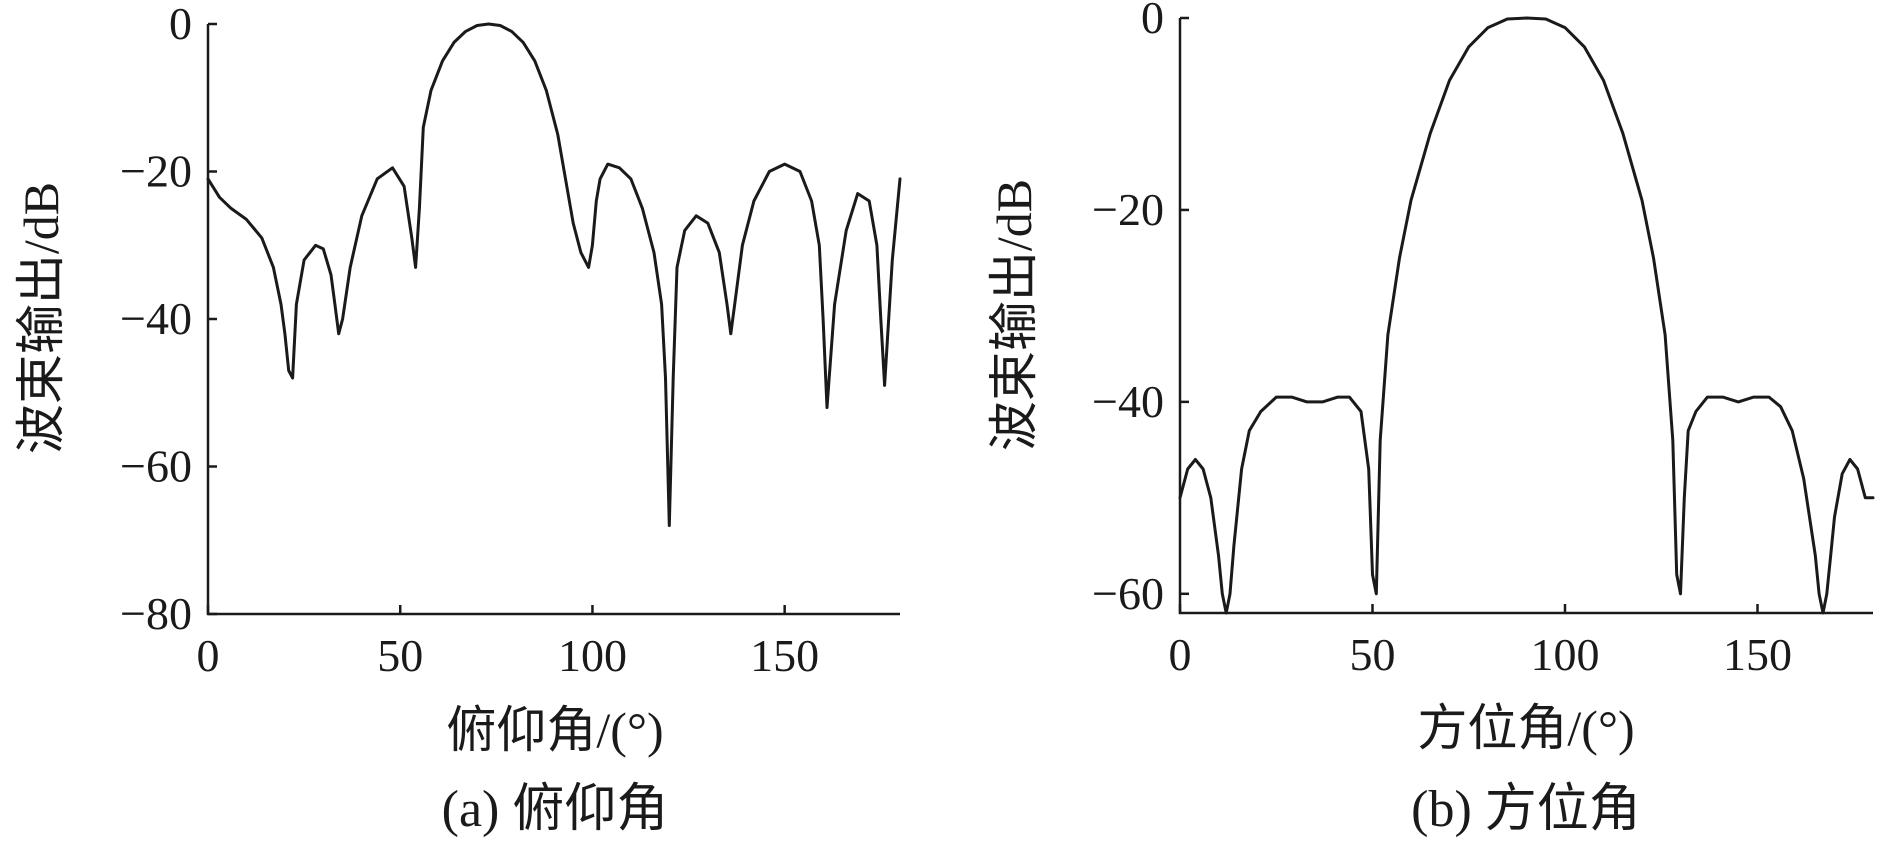 The image size is (1890, 841). I want to click on panel-b-x-tick-label: 0, so click(1180, 654).